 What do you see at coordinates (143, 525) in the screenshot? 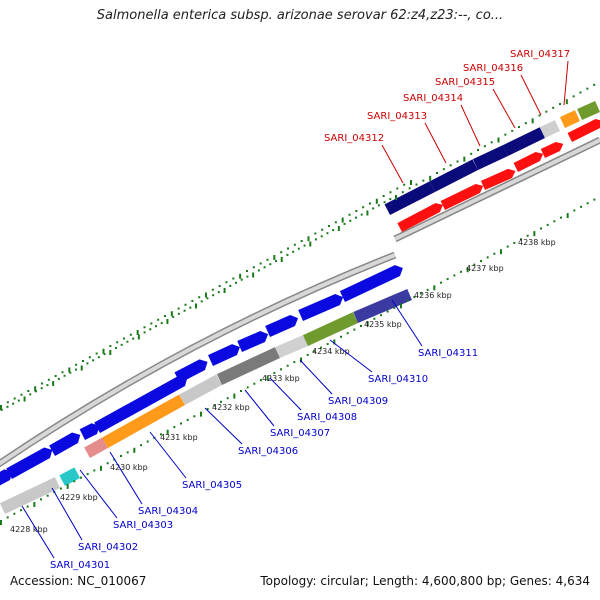
I see `forward-gene-label: SARI_04303` at bounding box center [143, 525].